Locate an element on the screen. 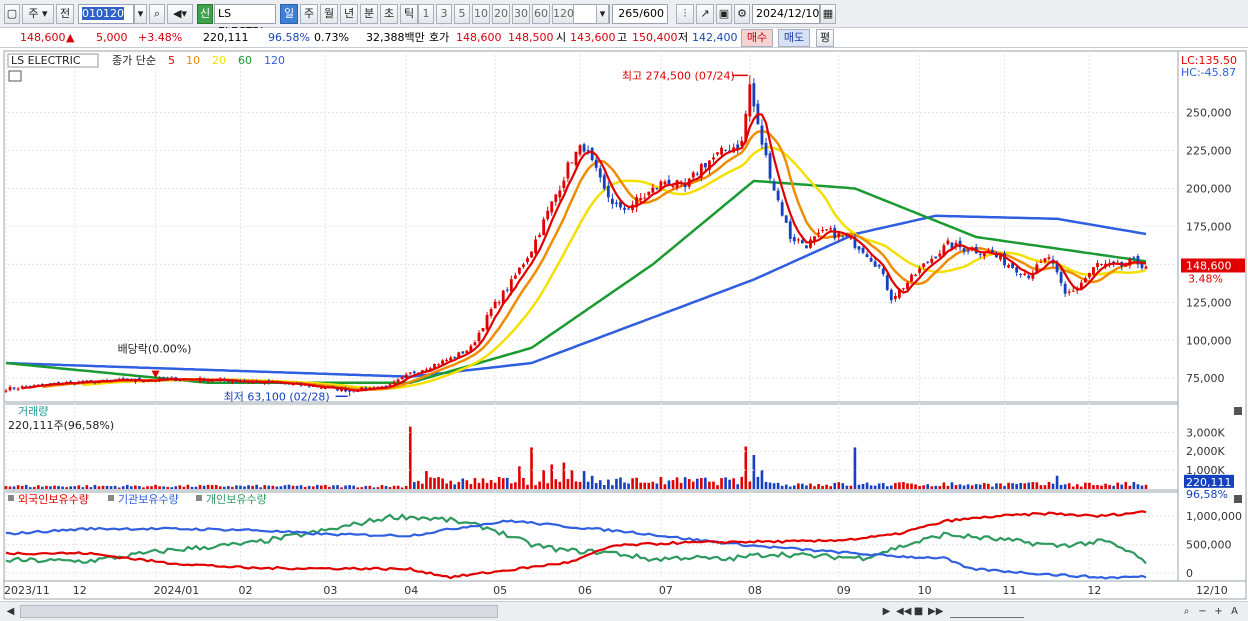 This screenshot has width=1248, height=621. search-icon: ⌕ is located at coordinates (157, 14).